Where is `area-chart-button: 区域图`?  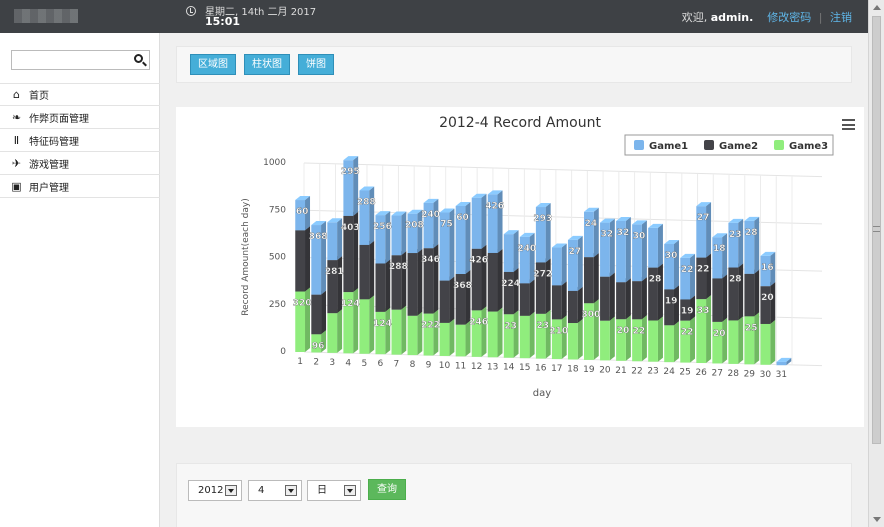 area-chart-button: 区域图 is located at coordinates (213, 64).